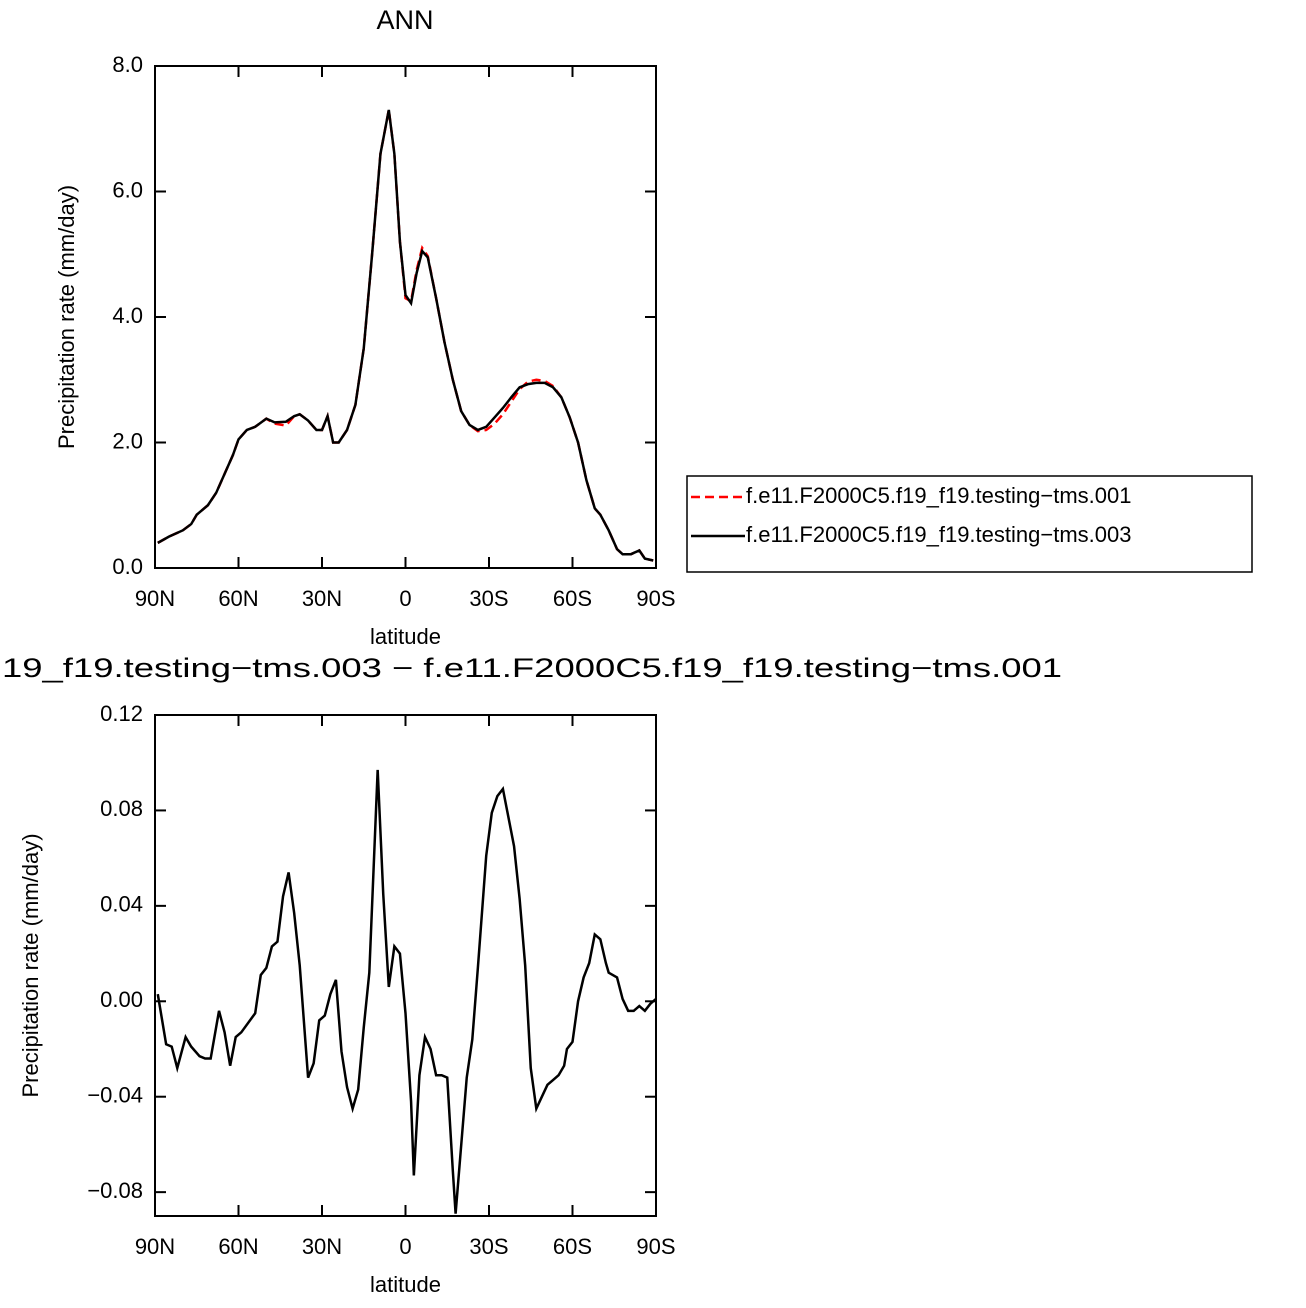  I want to click on y-tick-label: 0.04, so click(121, 904).